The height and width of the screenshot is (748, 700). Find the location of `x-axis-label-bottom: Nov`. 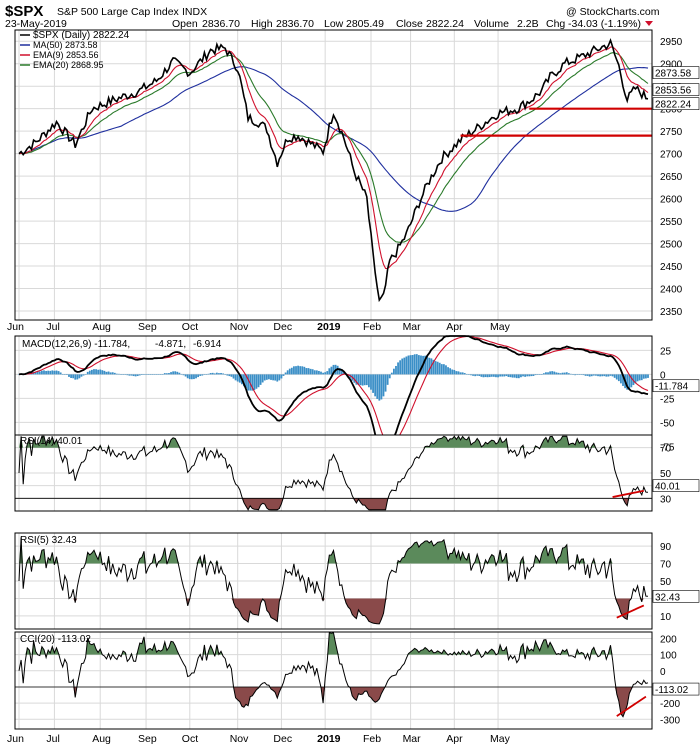

x-axis-label-bottom: Nov is located at coordinates (239, 739).